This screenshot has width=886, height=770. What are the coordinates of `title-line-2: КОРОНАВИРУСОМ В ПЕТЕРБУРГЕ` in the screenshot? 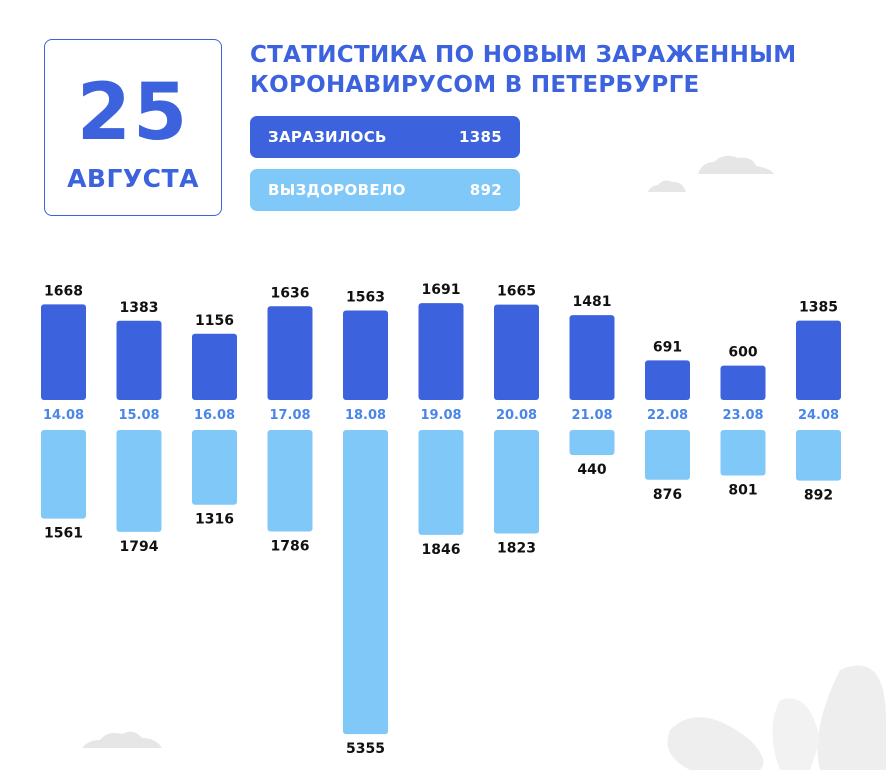 It's located at (475, 85).